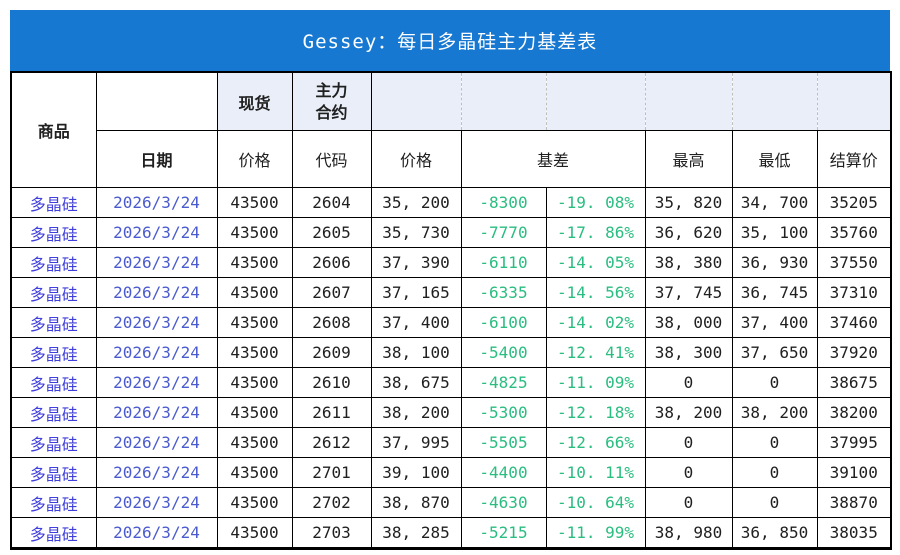 The width and height of the screenshot is (900, 555). I want to click on header-price: 价格, so click(416, 159).